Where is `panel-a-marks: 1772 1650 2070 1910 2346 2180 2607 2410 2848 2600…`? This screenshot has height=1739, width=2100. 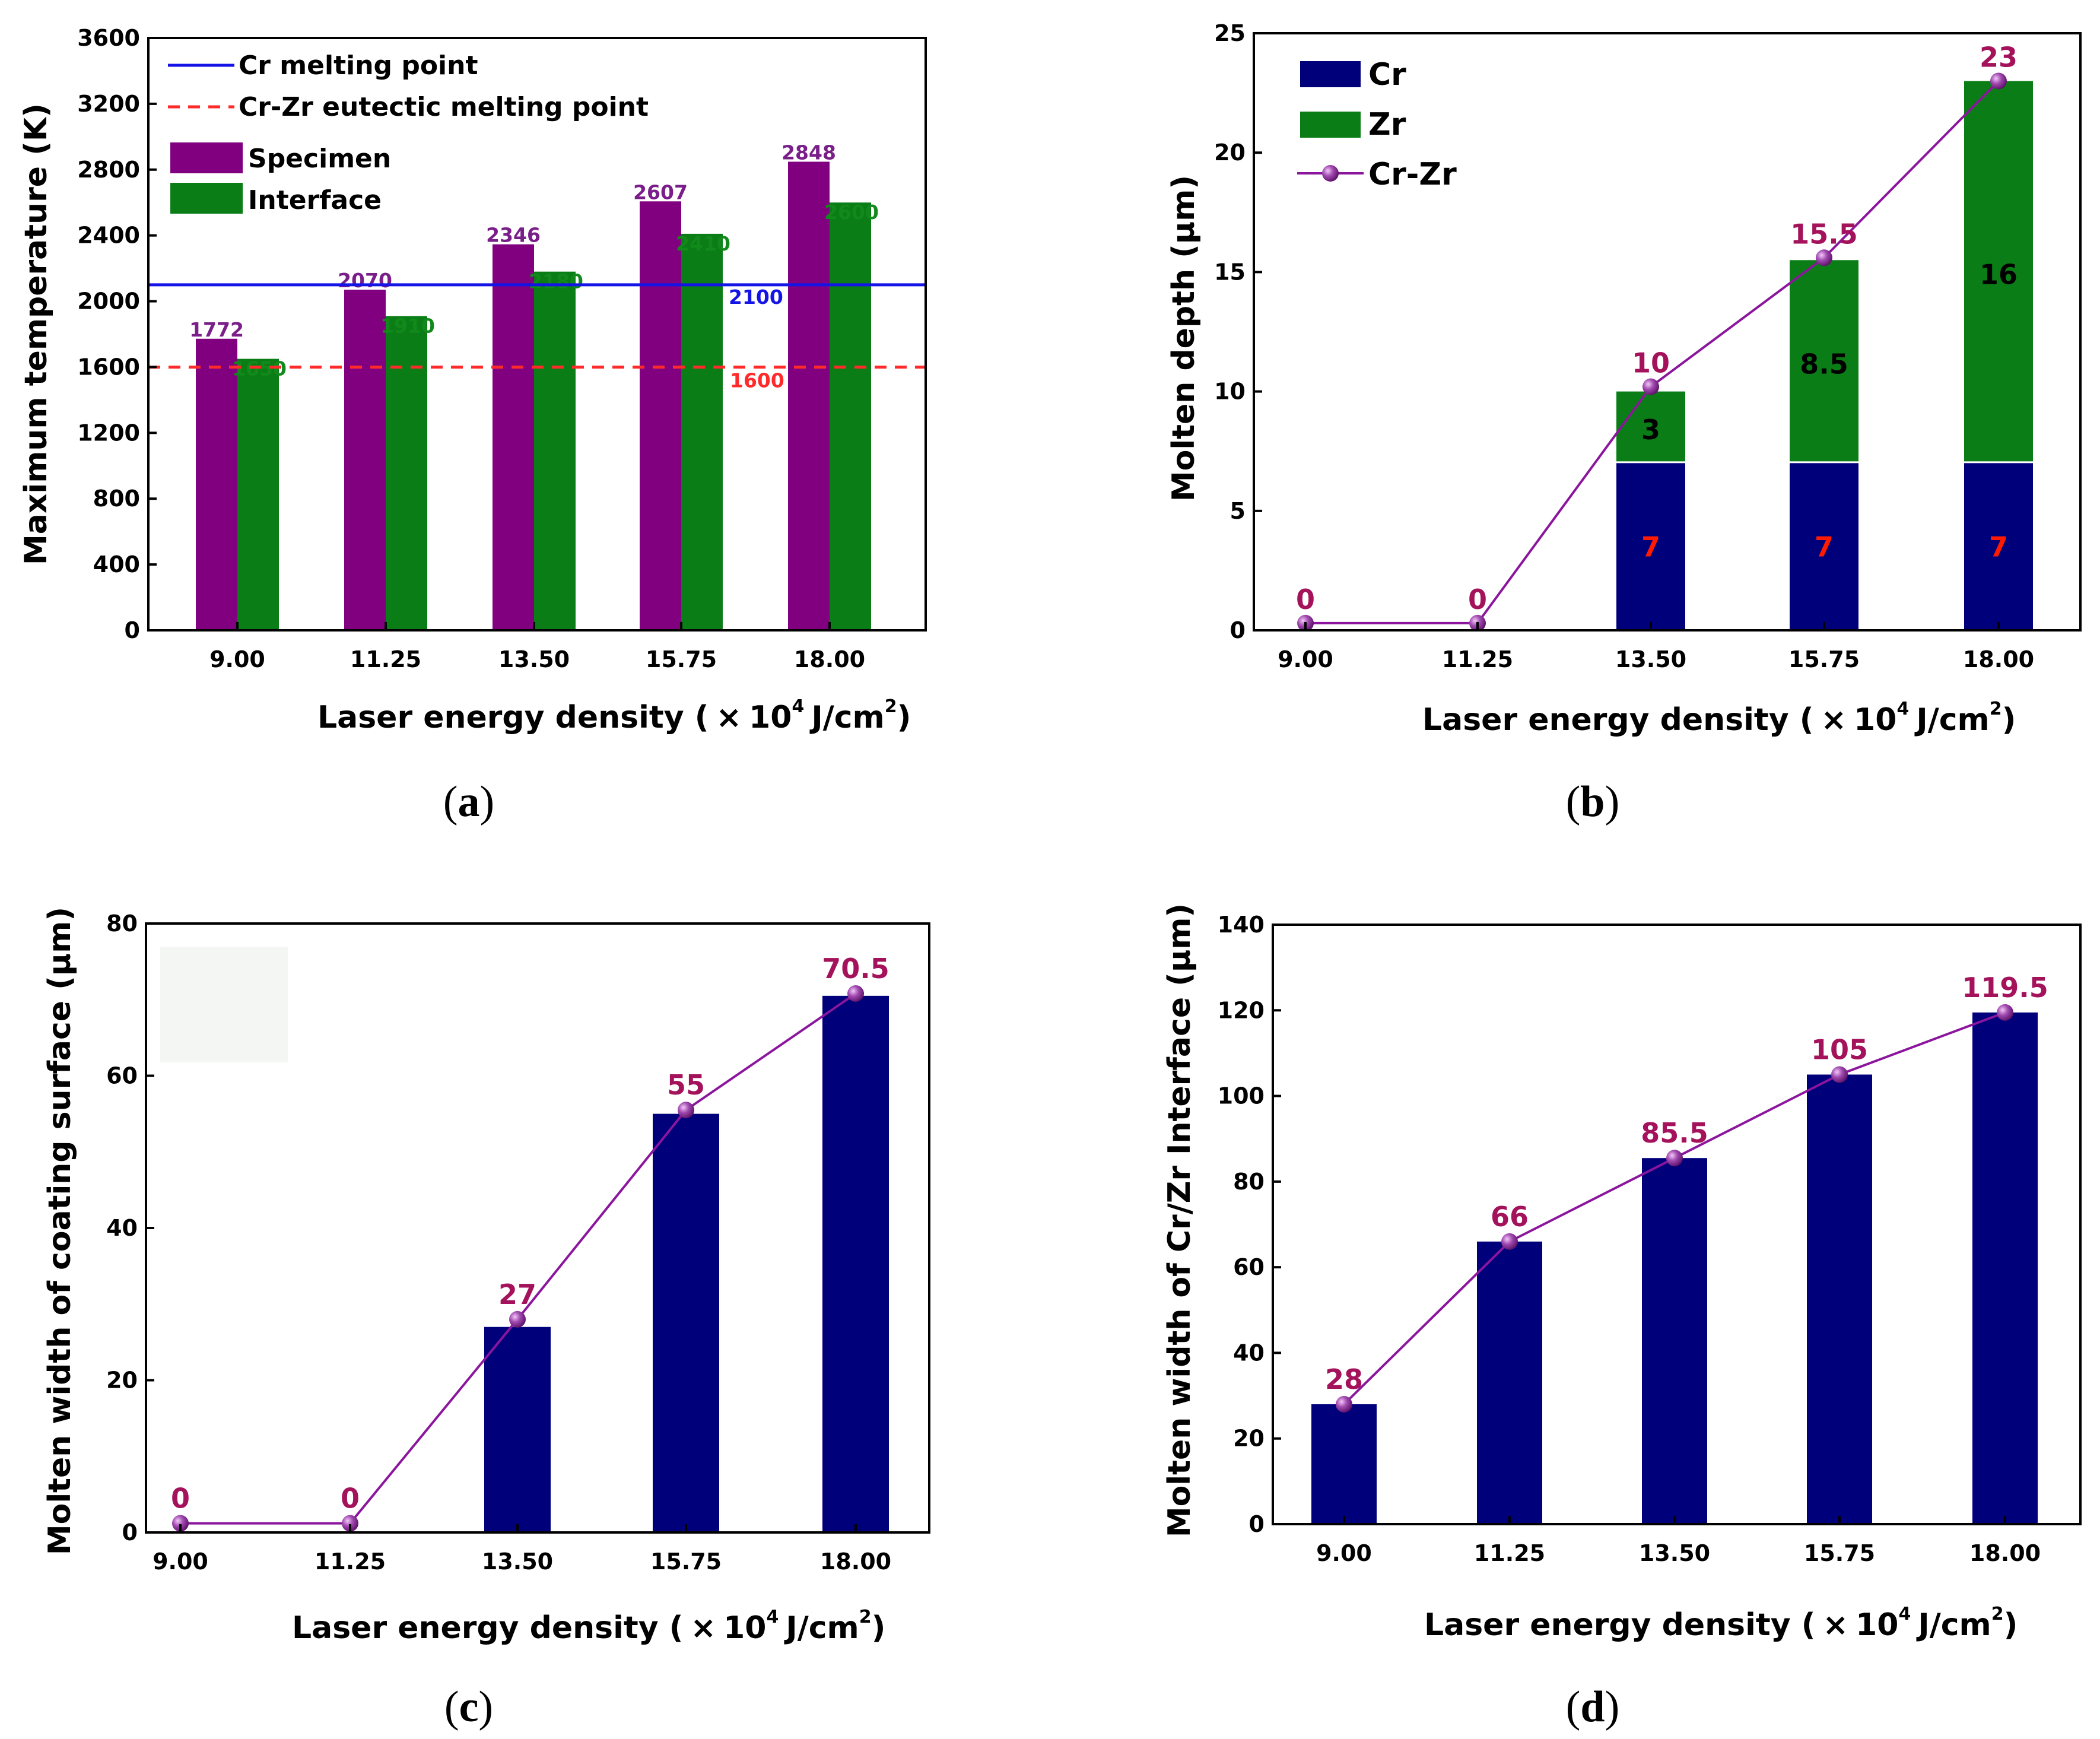
panel-a-marks: 1772 1650 2070 1910 2346 2180 2607 2410 2848 2600… is located at coordinates (537, 386).